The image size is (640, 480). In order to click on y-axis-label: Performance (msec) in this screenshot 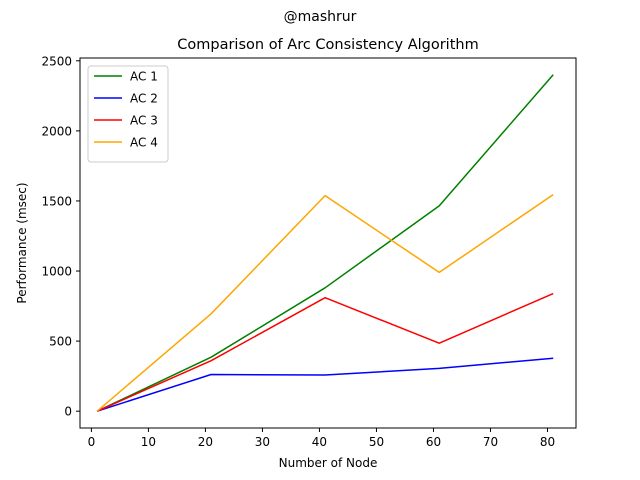, I will do `click(22, 242)`.